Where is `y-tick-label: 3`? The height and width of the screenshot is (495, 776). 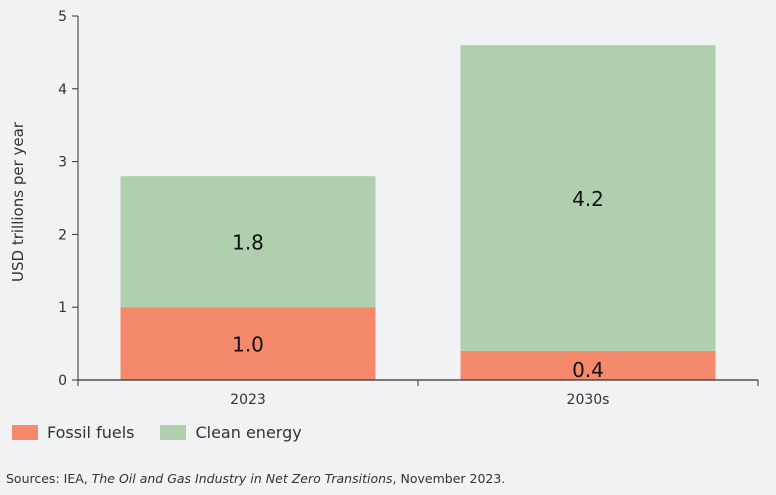 y-tick-label: 3 is located at coordinates (62, 163).